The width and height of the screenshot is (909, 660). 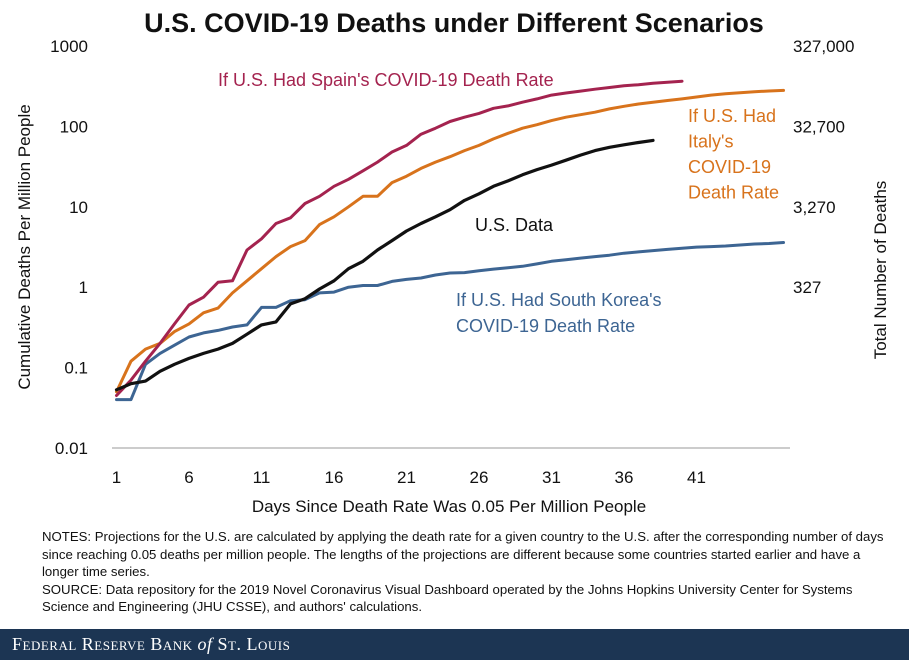 I want to click on y2-tick-label: 3,270, so click(x=814, y=207).